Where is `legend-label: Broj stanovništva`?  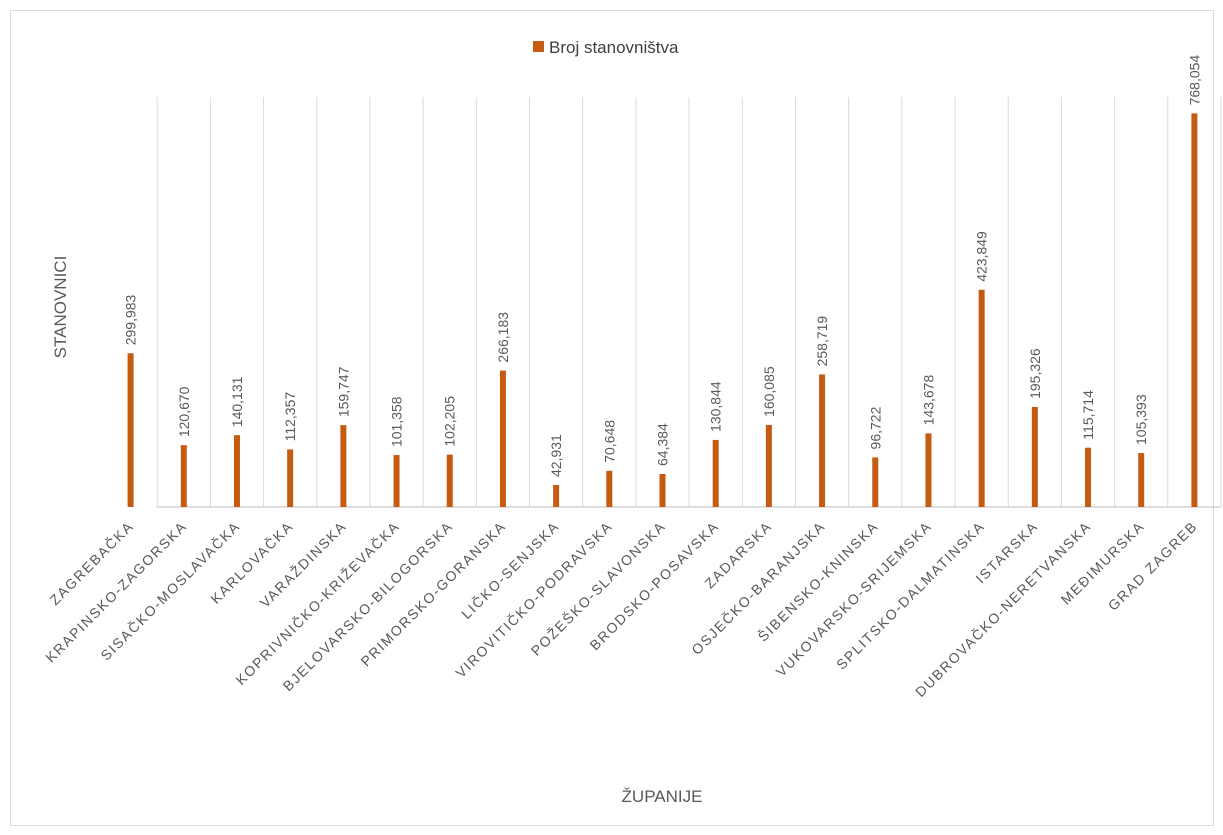 legend-label: Broj stanovništva is located at coordinates (614, 47).